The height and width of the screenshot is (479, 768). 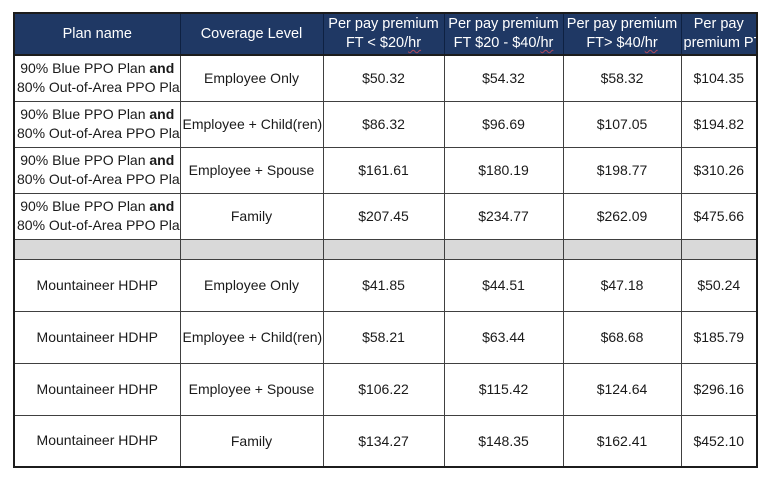 I want to click on col-header-premium-ft-under-20: Per pay premium FT < $20/hr, so click(x=383, y=34).